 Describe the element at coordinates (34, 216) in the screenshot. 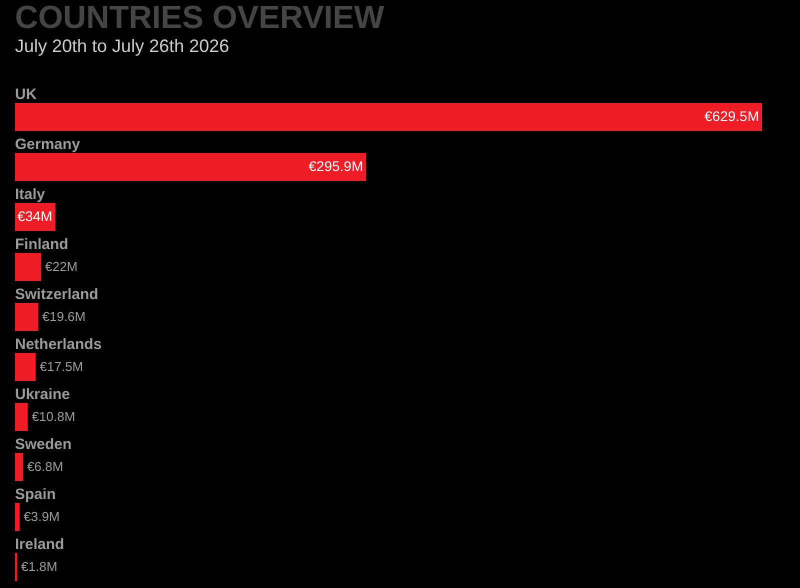

I see `data-label: €34M` at that location.